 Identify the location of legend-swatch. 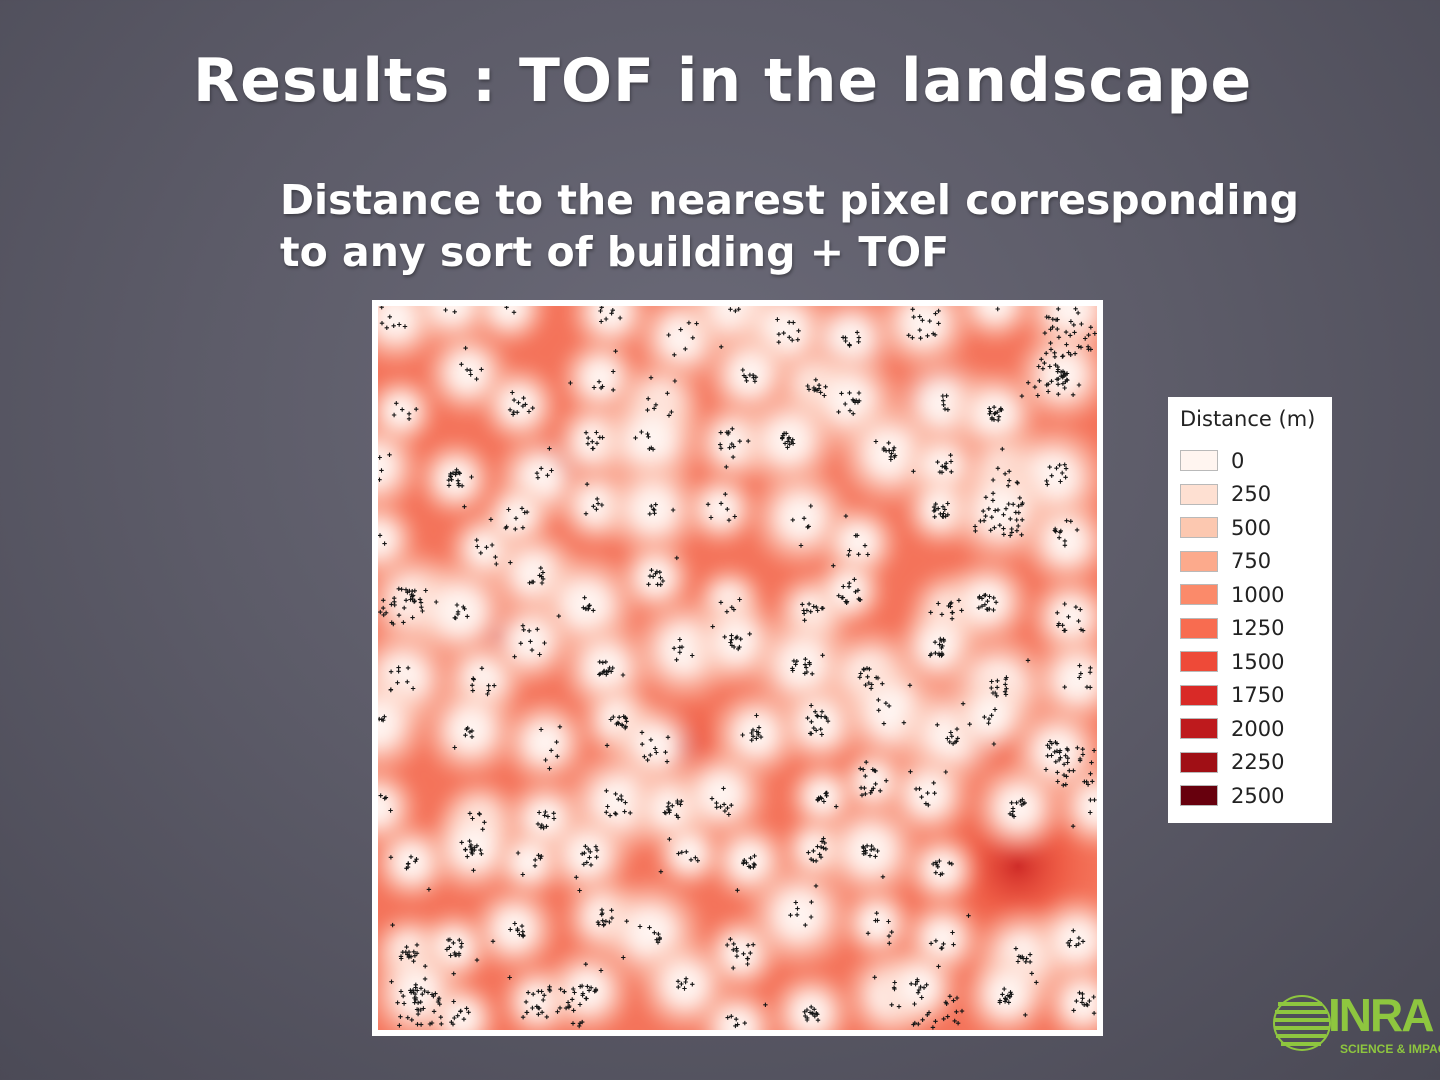
(1199, 528).